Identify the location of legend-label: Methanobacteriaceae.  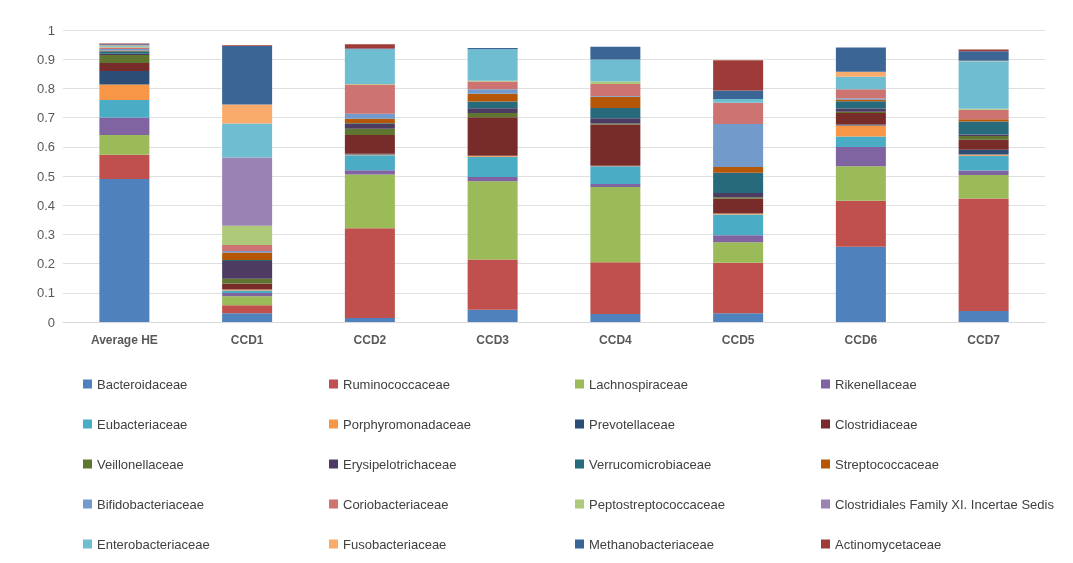
(652, 544).